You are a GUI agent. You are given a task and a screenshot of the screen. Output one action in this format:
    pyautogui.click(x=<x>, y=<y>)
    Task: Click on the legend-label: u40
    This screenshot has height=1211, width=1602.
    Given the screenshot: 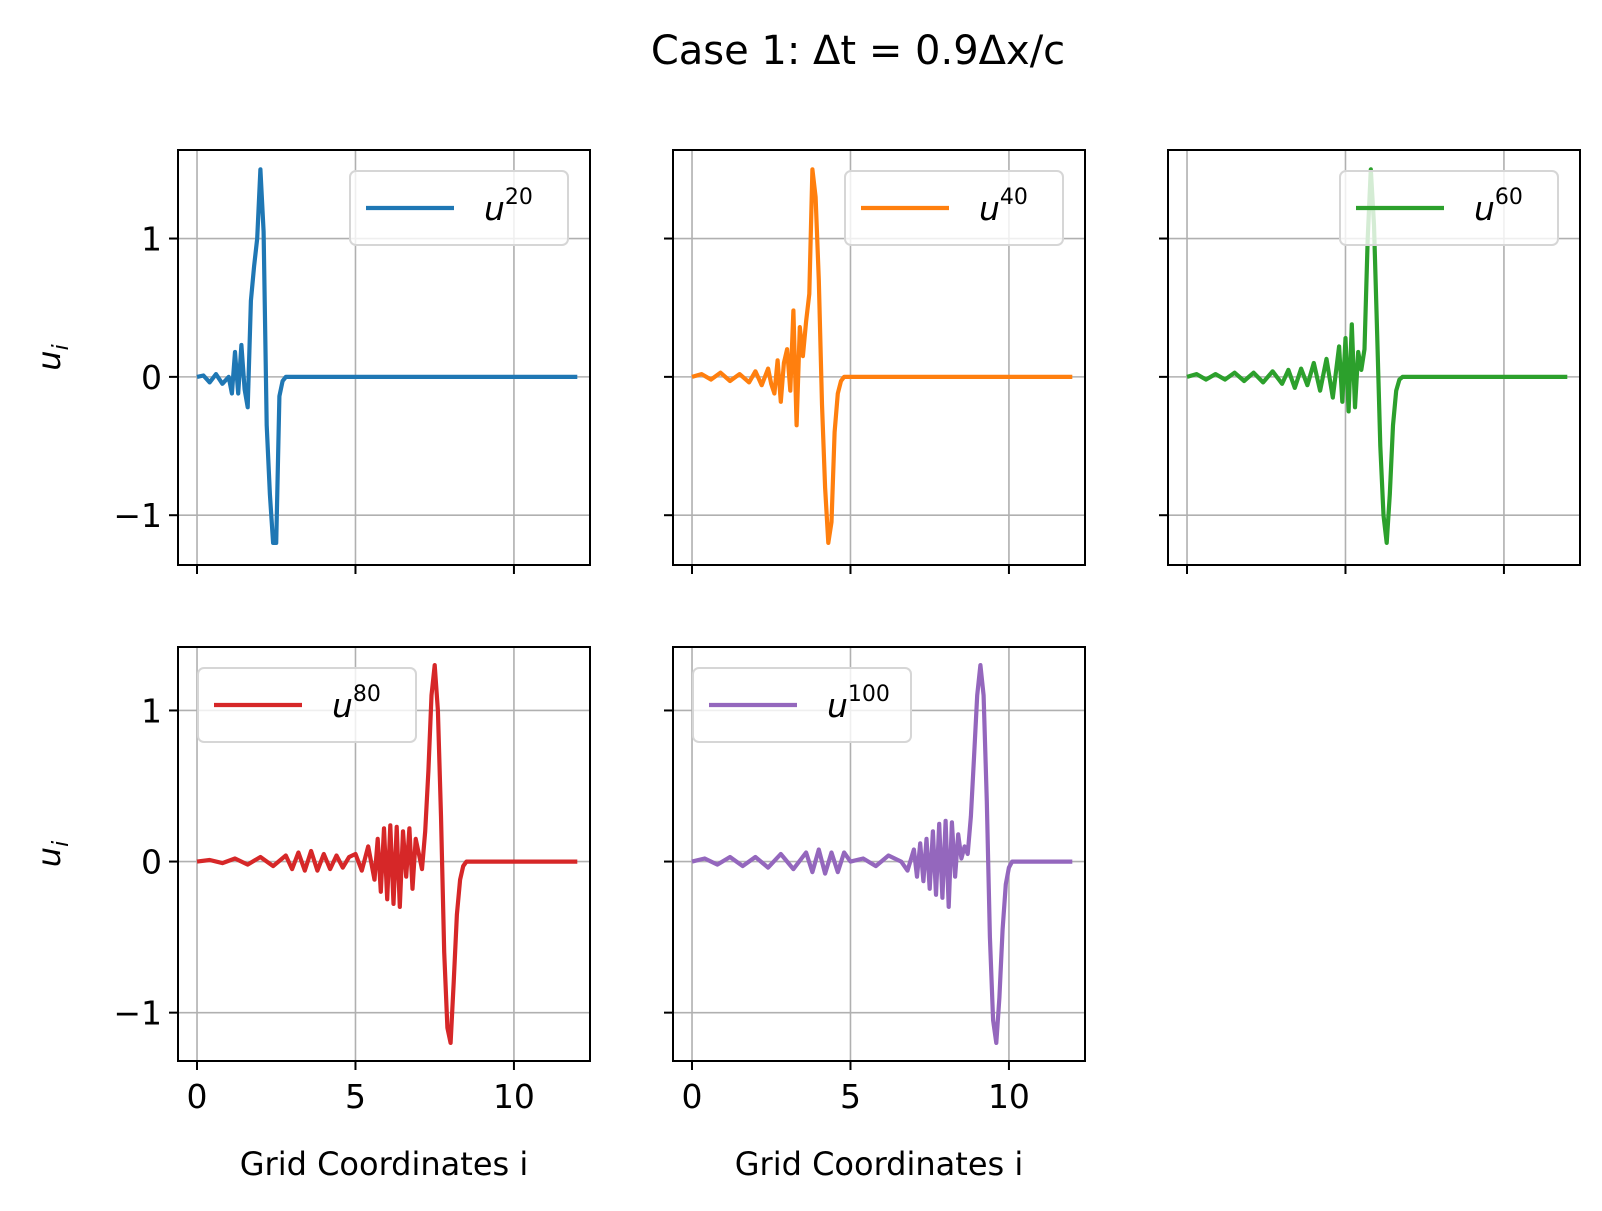 What is the action you would take?
    pyautogui.click(x=1003, y=206)
    